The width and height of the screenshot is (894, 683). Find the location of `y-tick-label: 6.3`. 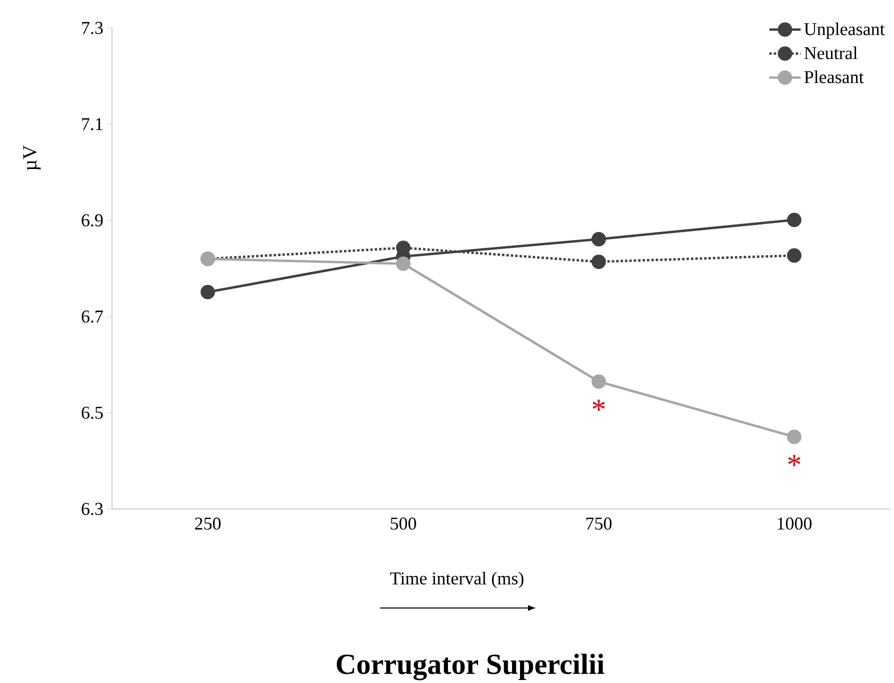

y-tick-label: 6.3 is located at coordinates (92, 509).